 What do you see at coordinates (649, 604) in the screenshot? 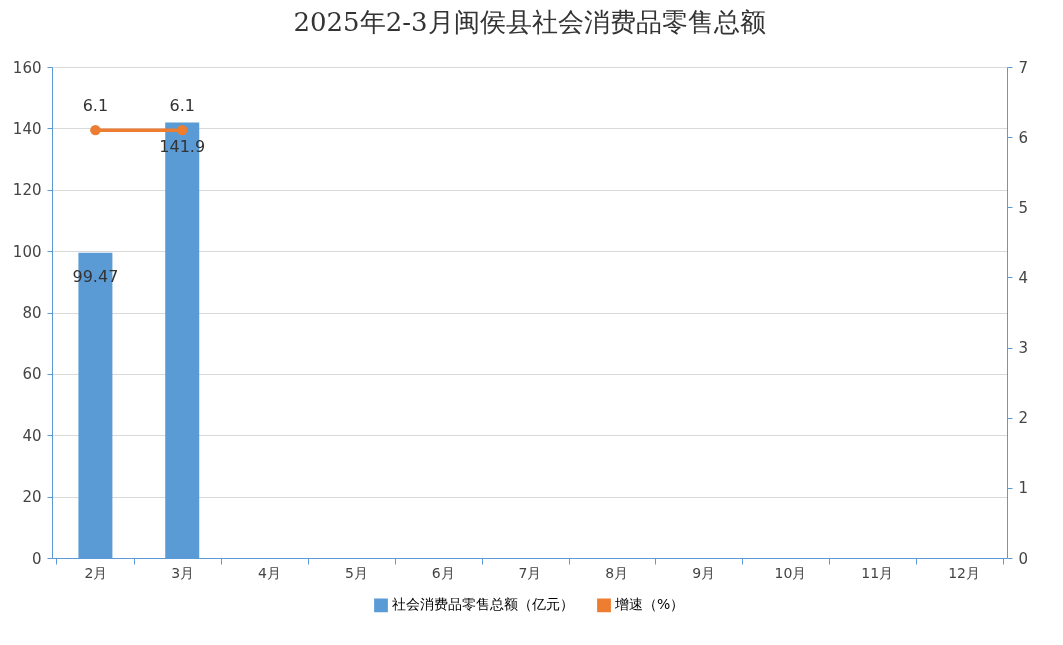
I see `legend-label: 增速（%）` at bounding box center [649, 604].